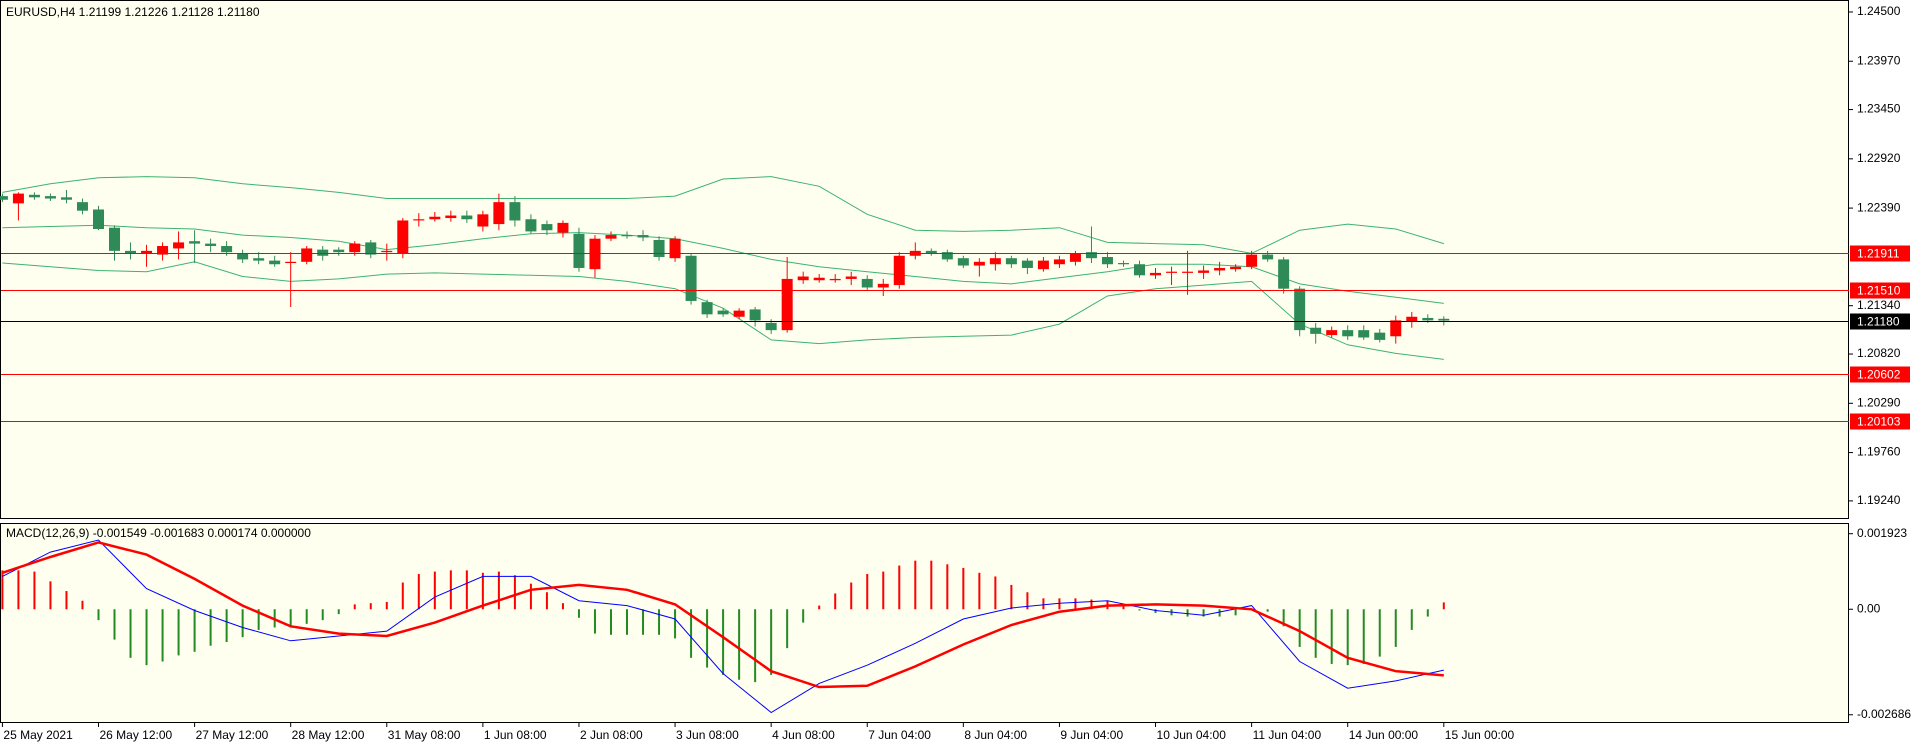  Describe the element at coordinates (1882, 533) in the screenshot. I see `y-tick-label: 0.001923` at that location.